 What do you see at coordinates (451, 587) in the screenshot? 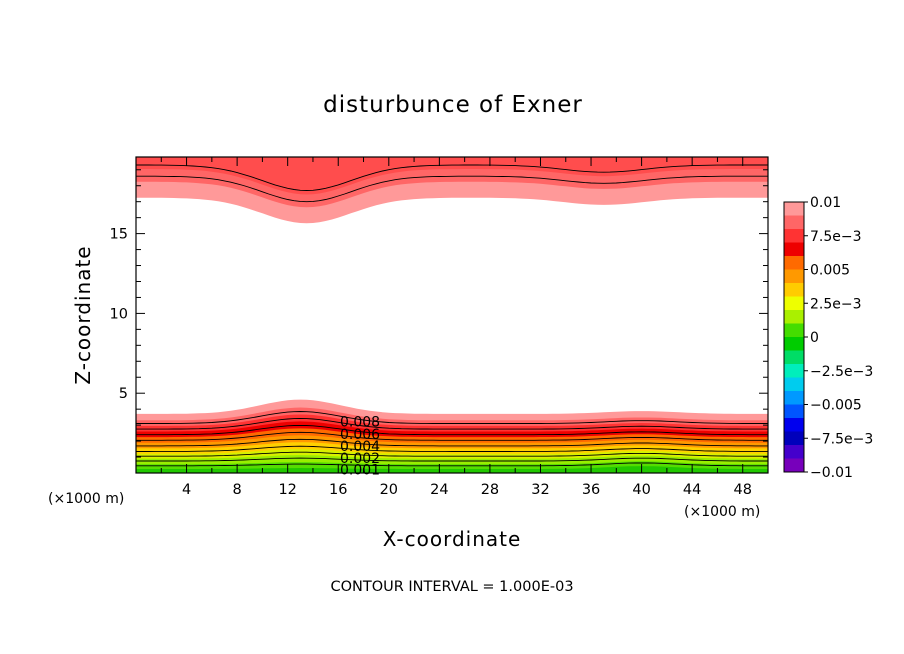
I see `contour-interval-note: CONTOUR INTERVAL = 1.000E-03` at bounding box center [451, 587].